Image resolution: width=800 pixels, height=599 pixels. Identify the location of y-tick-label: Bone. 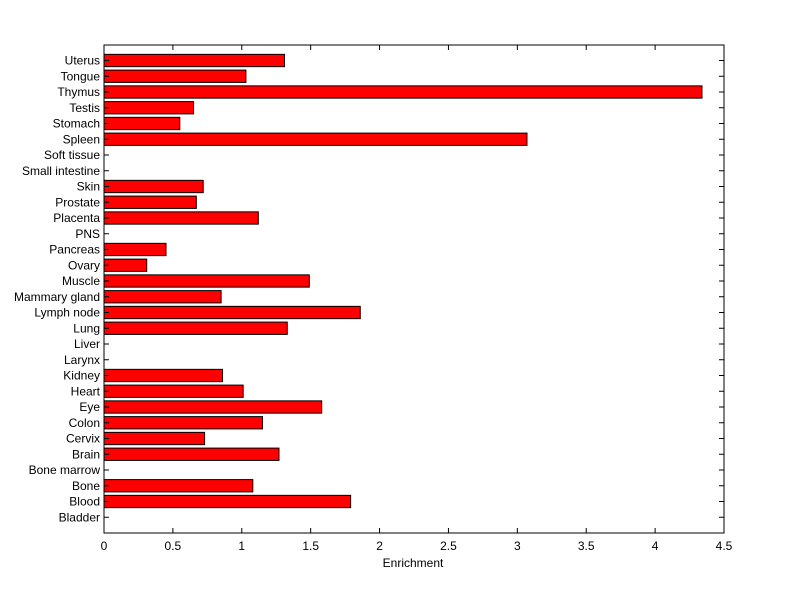
(86, 486).